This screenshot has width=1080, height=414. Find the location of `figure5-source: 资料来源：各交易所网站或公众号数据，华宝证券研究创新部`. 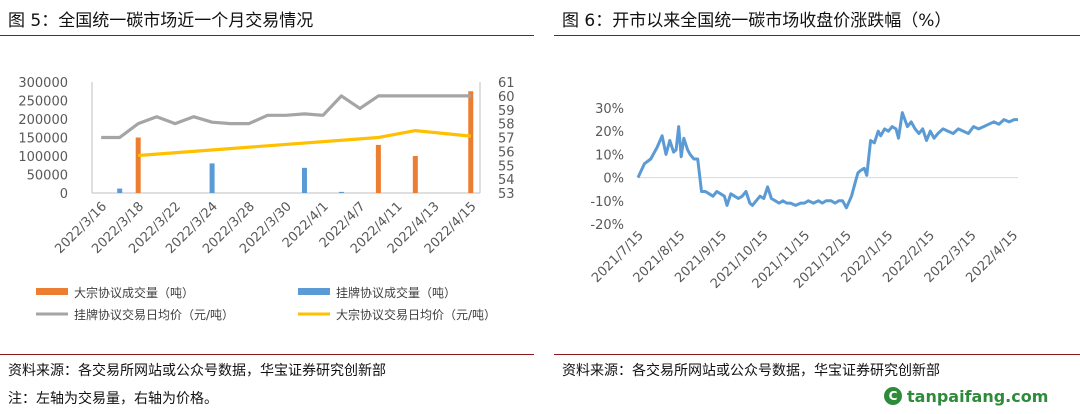

figure5-source: 资料来源：各交易所网站或公众号数据，华宝证券研究创新部 is located at coordinates (197, 371).